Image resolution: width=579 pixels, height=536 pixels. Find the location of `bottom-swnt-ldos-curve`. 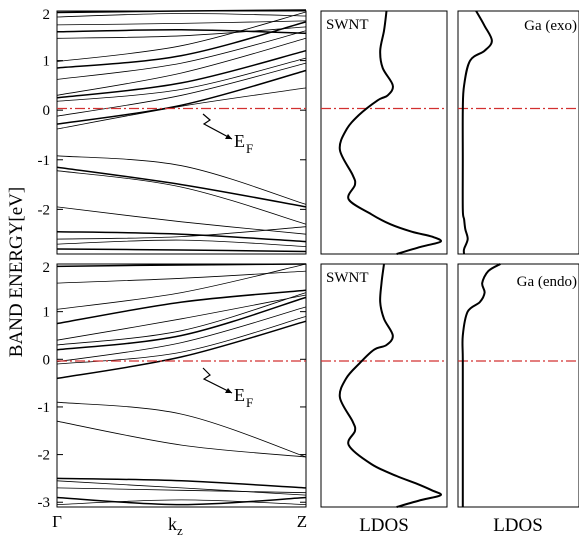

bottom-swnt-ldos-curve is located at coordinates (390, 385).